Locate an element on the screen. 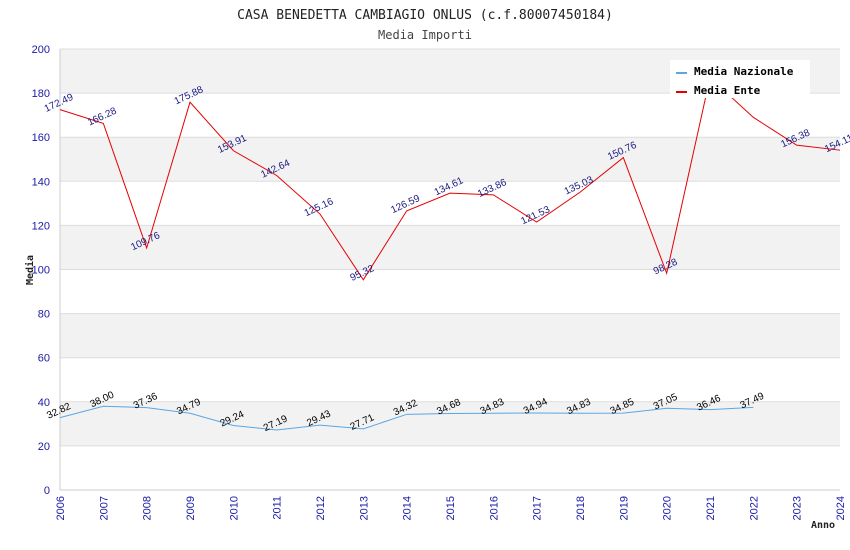 The height and width of the screenshot is (550, 850). x-tick-label: 2022 is located at coordinates (754, 508).